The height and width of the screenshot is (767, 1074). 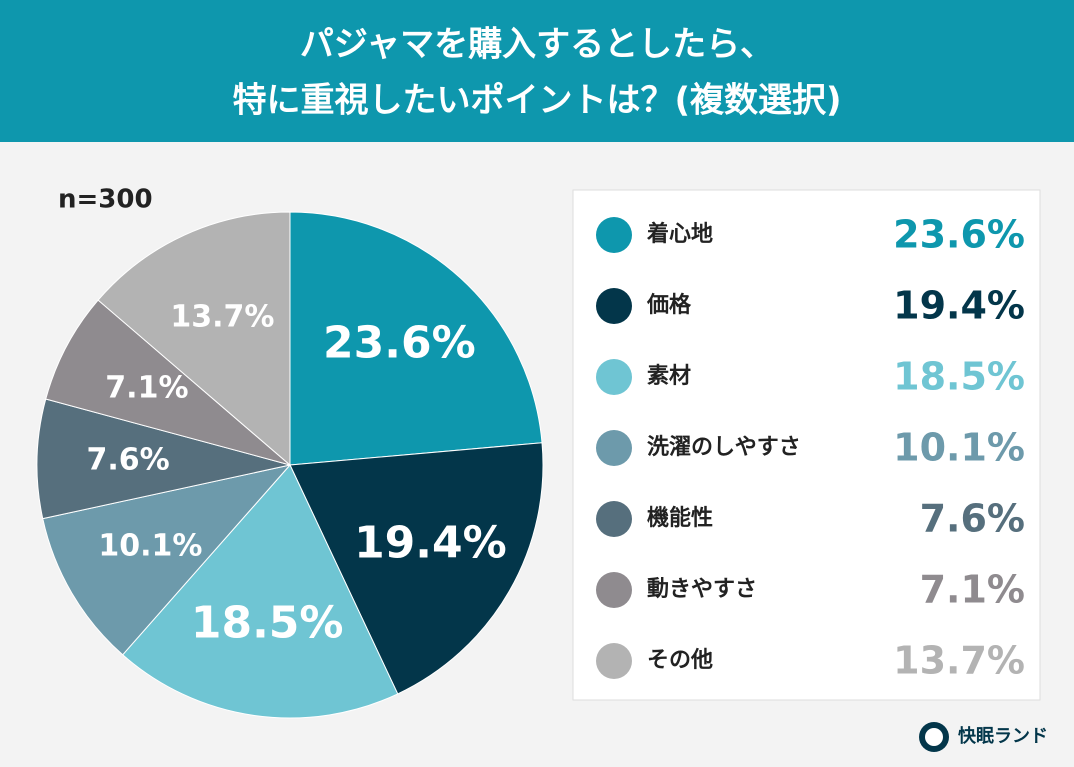 What do you see at coordinates (150, 545) in the screenshot?
I see `slice-label: 10.1%` at bounding box center [150, 545].